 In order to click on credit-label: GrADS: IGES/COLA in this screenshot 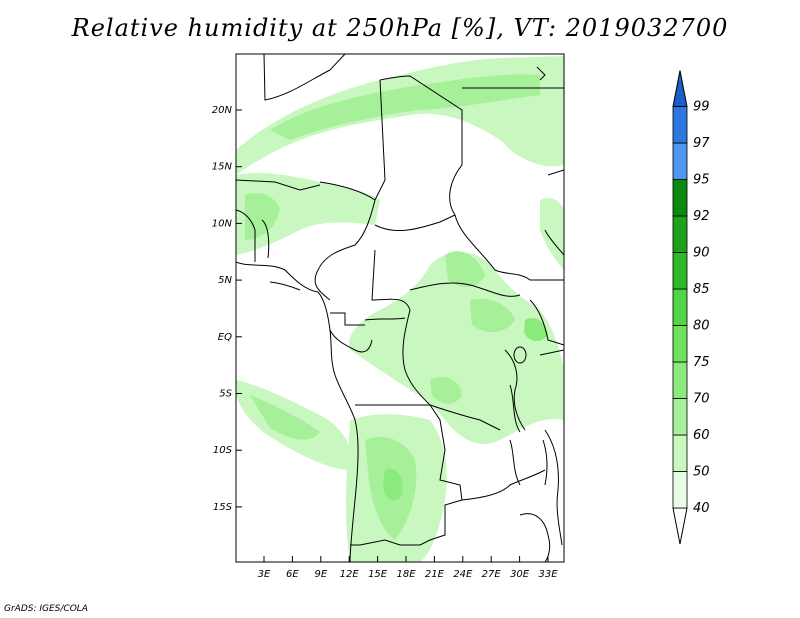, I will do `click(46, 609)`.